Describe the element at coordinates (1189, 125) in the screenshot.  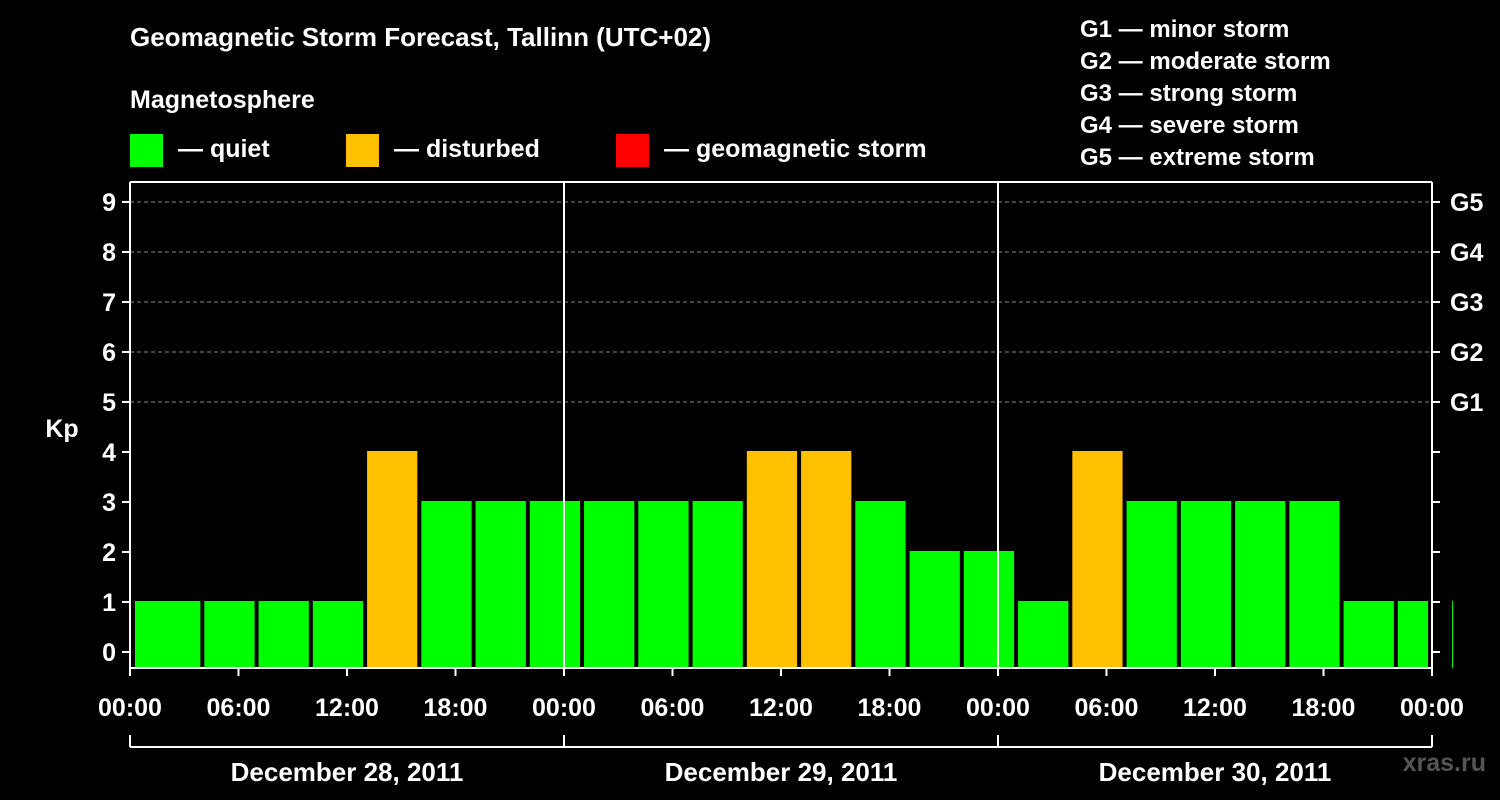
I see `g-scale-item: G4 — severe storm` at that location.